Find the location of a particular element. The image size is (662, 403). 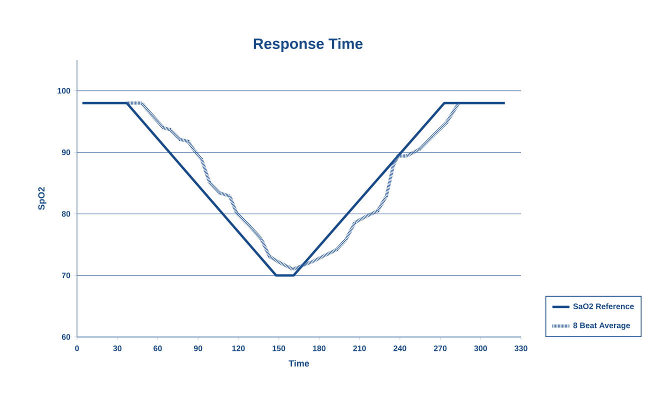

y-axis-title: SpO2 is located at coordinates (42, 198).